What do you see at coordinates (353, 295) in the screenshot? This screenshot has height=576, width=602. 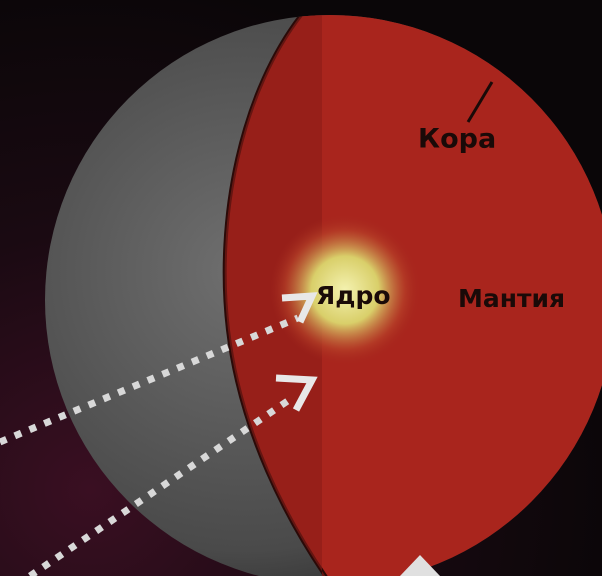 I see `core-label: Ядро` at bounding box center [353, 295].